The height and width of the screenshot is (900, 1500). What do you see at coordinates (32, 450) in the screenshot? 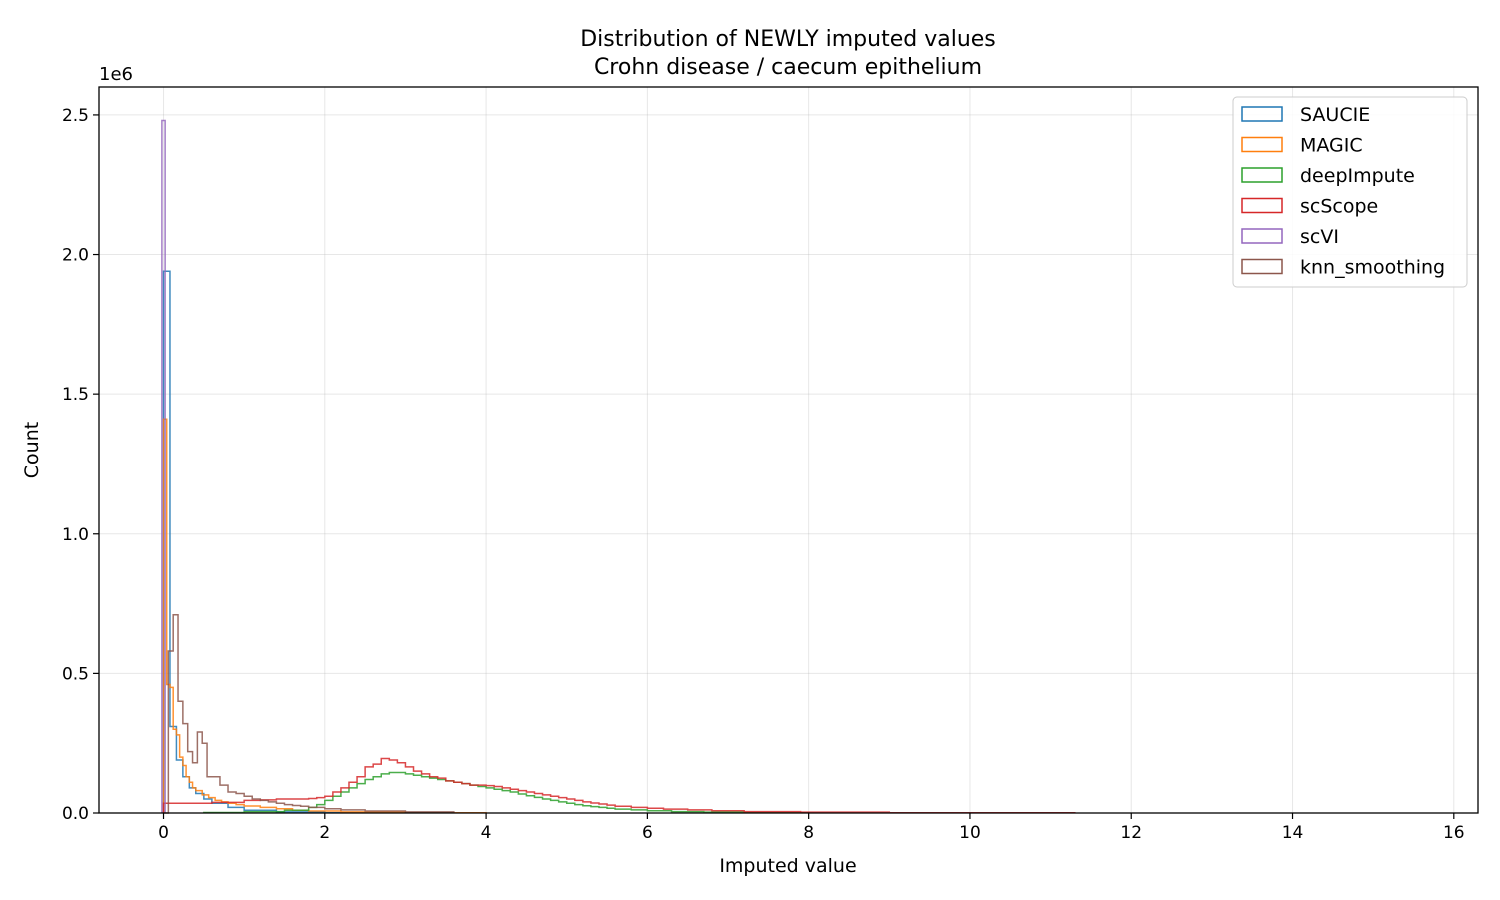
I see `y-axis-label: Count` at bounding box center [32, 450].